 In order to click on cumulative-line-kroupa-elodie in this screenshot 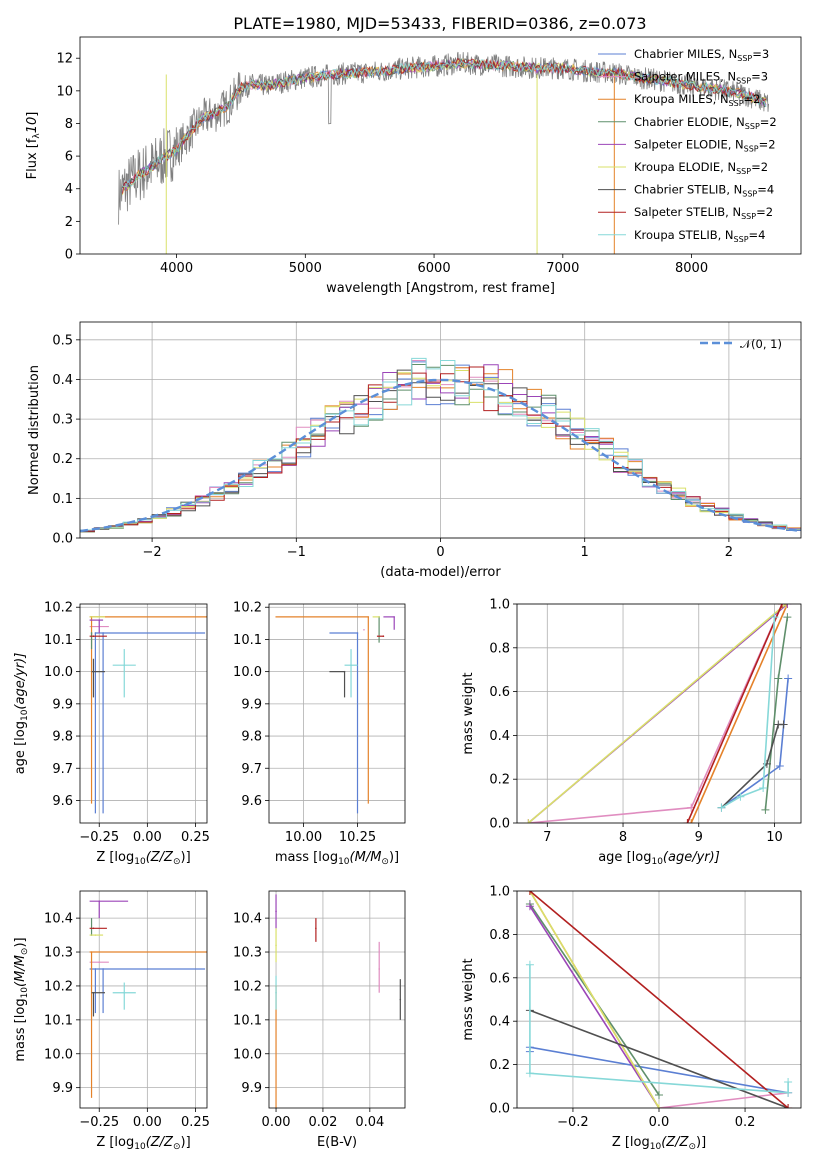, I will do `click(657, 713)`.